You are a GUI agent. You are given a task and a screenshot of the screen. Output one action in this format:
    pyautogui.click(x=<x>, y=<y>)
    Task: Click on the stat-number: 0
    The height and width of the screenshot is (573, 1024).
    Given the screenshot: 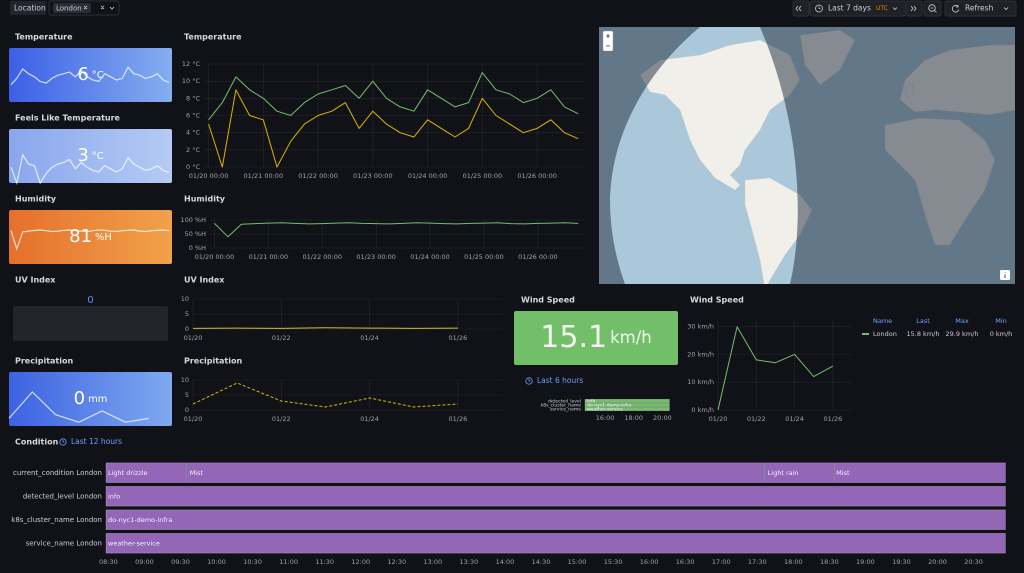 What is the action you would take?
    pyautogui.click(x=90, y=300)
    